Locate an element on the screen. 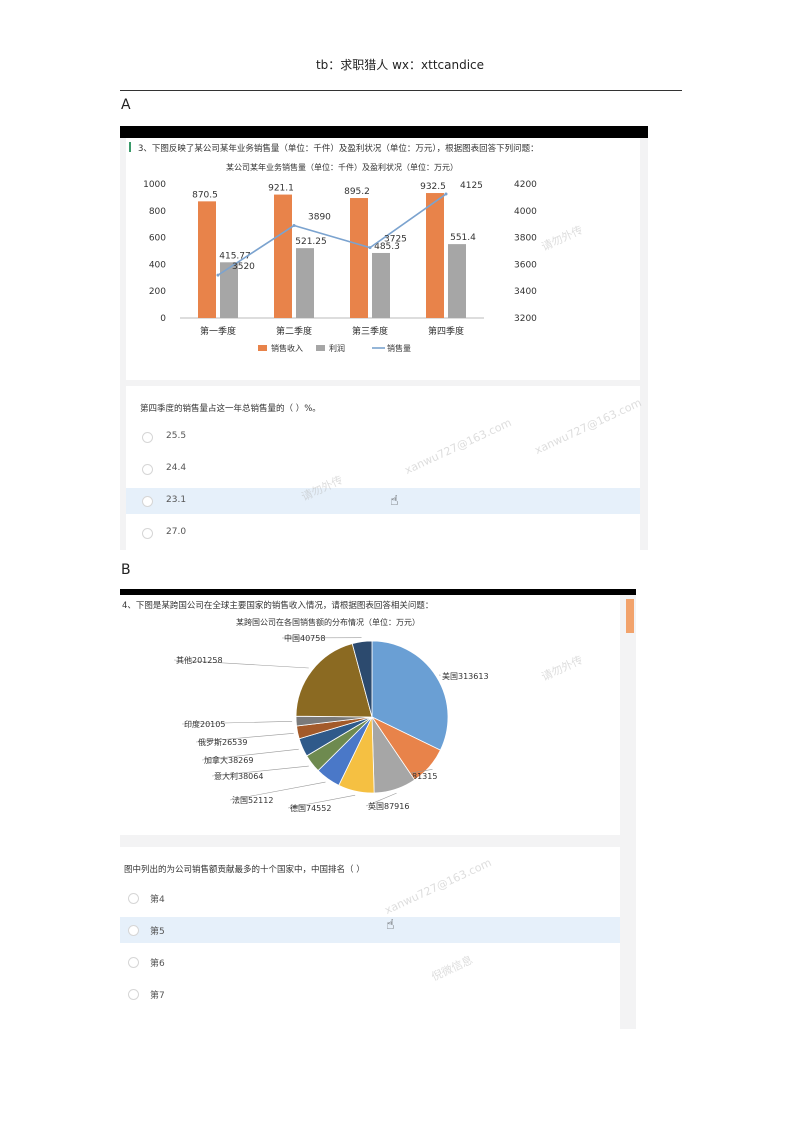 The width and height of the screenshot is (800, 1132). question-b-option-1: 第4 is located at coordinates (370, 898).